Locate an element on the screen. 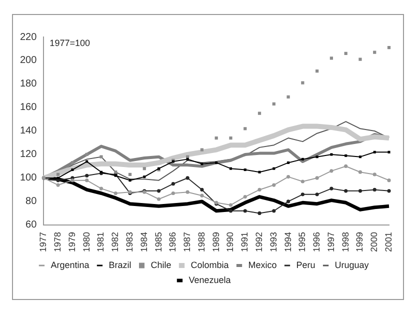 The height and width of the screenshot is (312, 416). x-tick-label: 1981 is located at coordinates (101, 242).